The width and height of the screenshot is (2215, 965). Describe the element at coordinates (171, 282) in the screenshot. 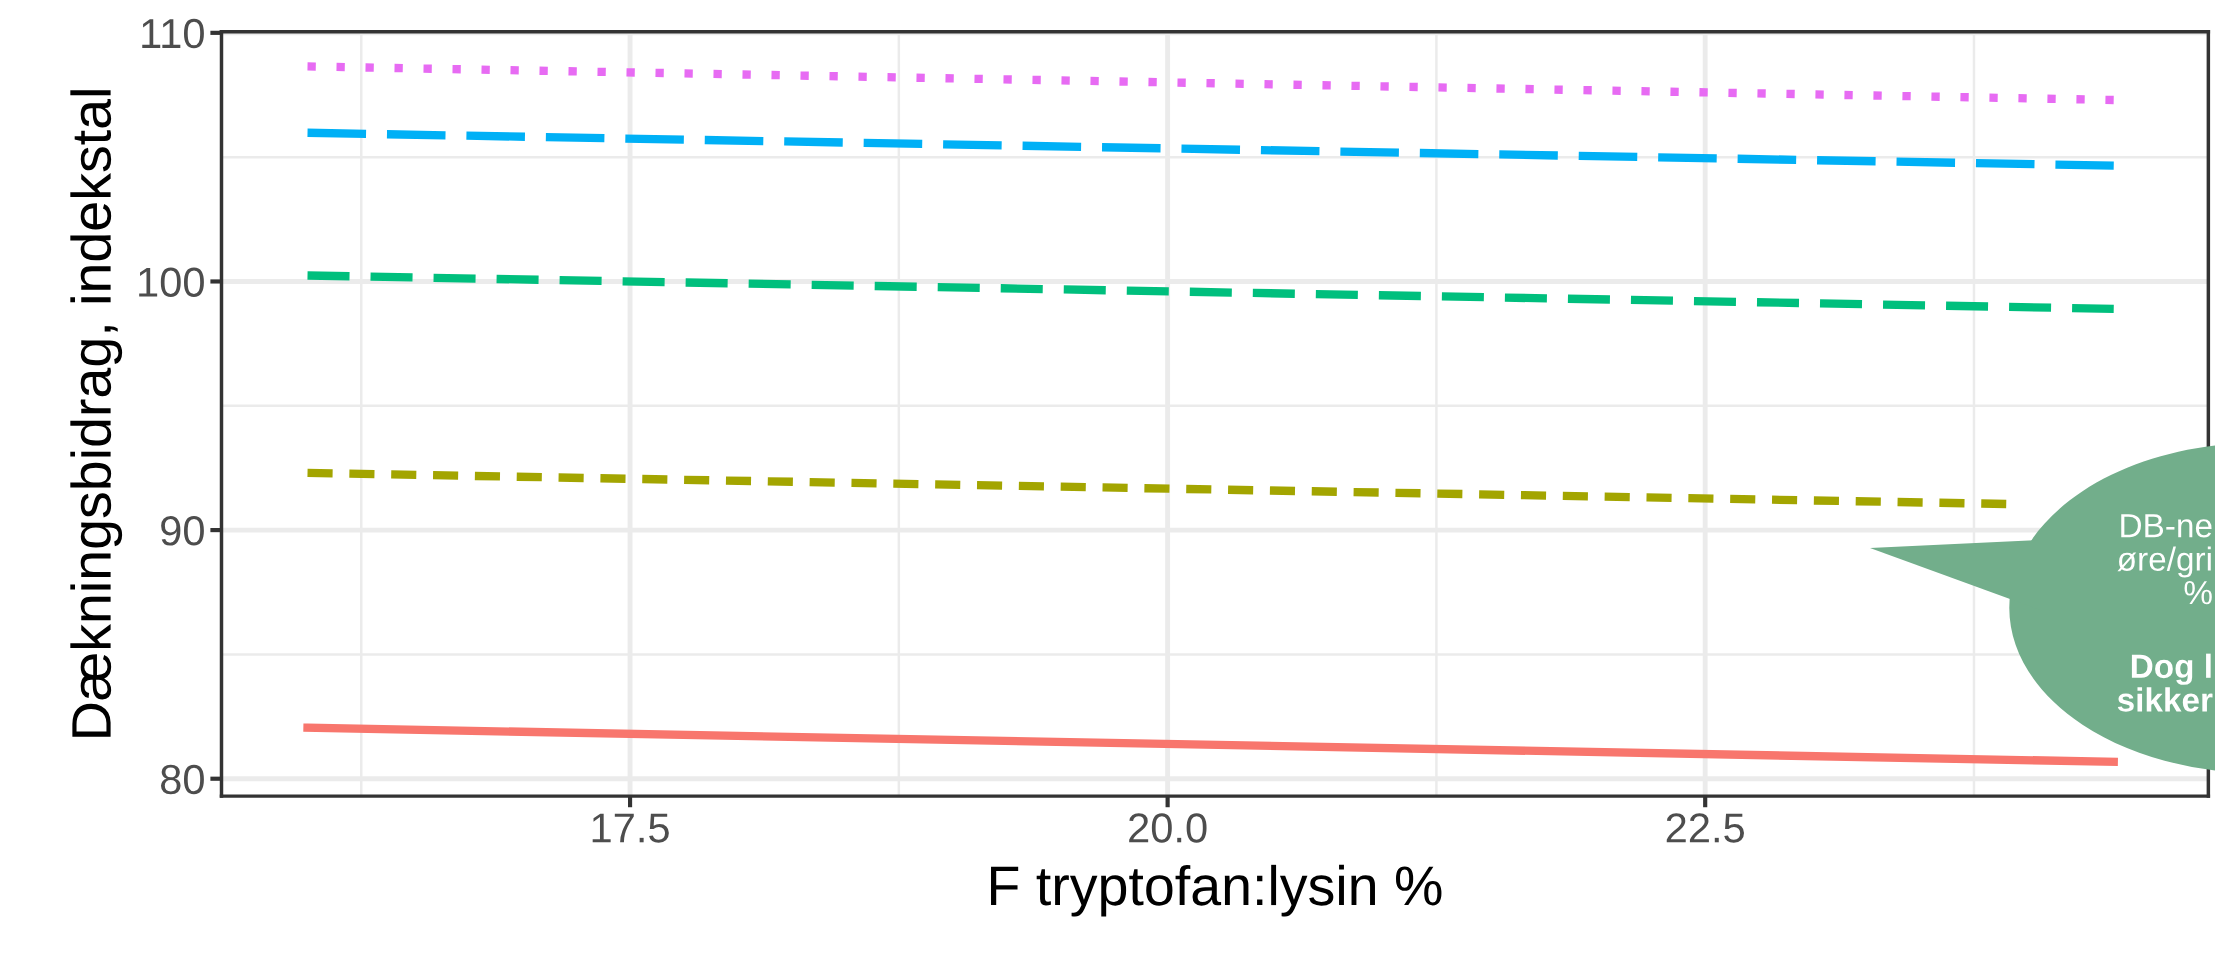

I see `y-tick-label: 100` at that location.